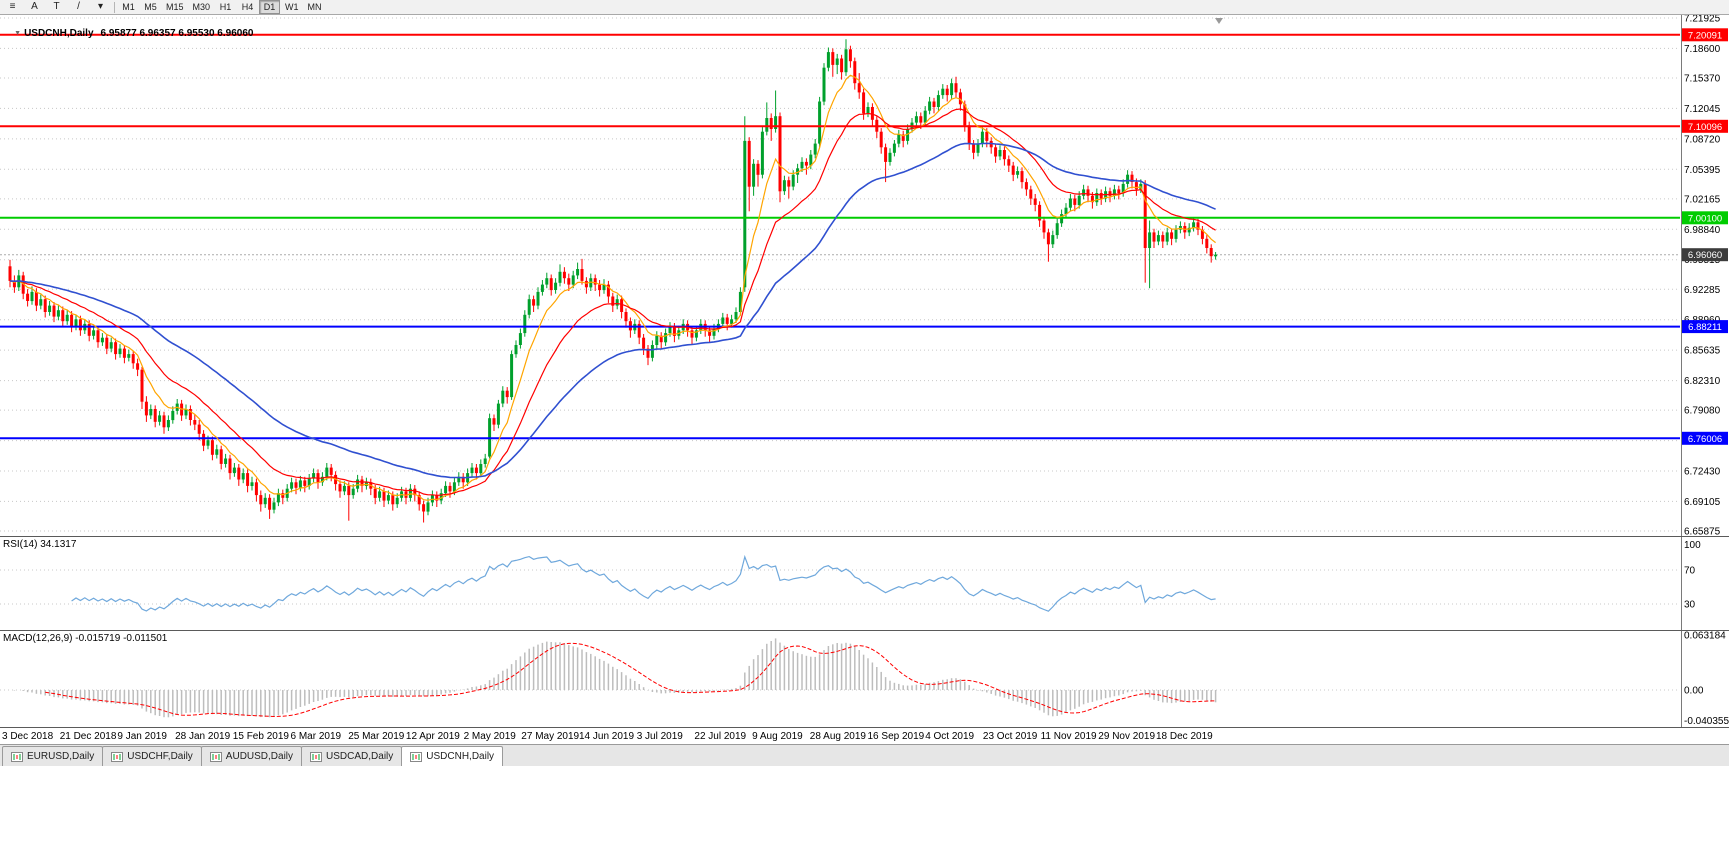 The image size is (1729, 842). I want to click on timeframe-button-d1: D1, so click(270, 7).